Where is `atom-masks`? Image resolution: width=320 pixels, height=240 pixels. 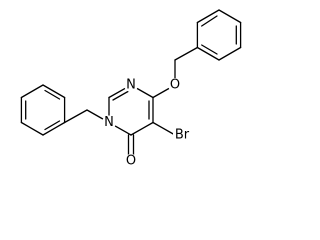 atom-masks is located at coordinates (147, 123).